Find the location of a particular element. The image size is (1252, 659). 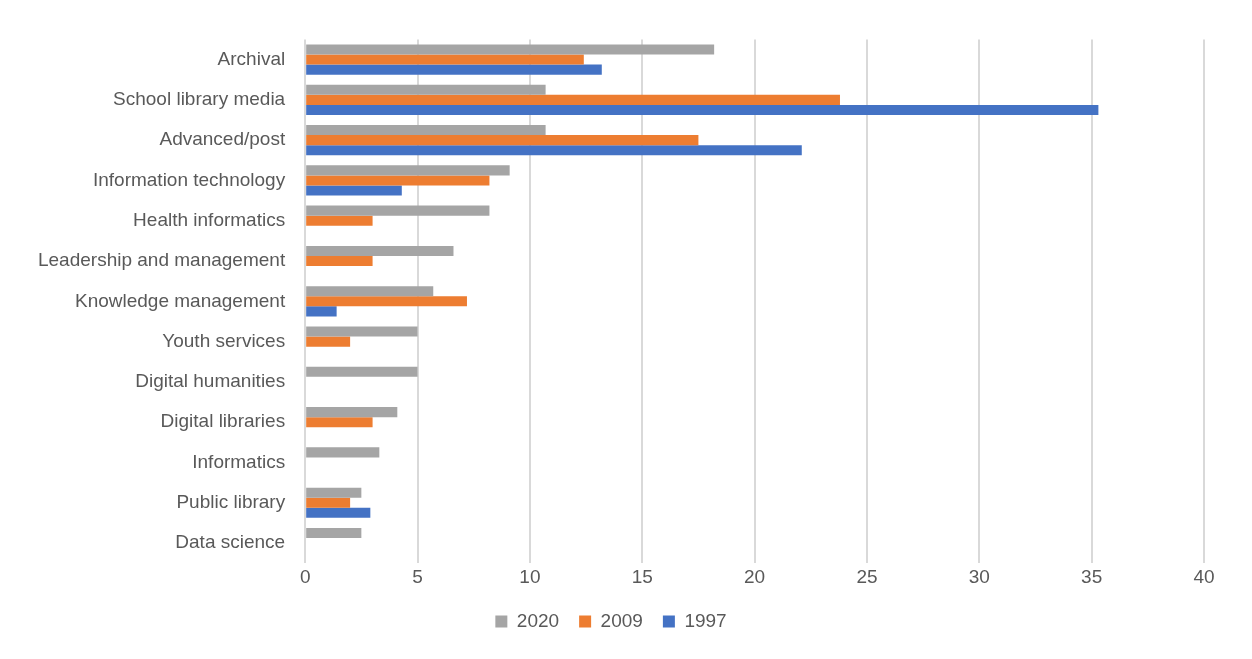

y-tick-label: Information technology is located at coordinates (189, 179).